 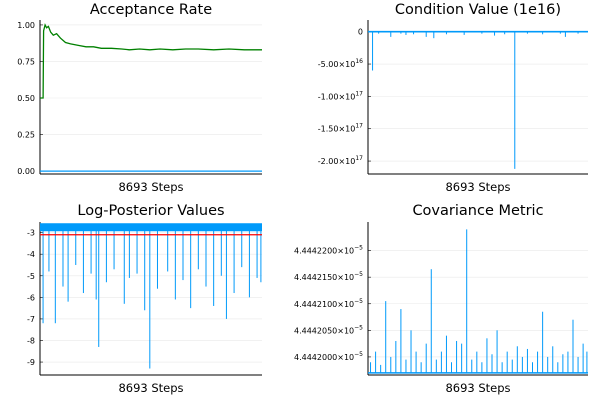 I want to click on chart-title: Acceptance Rate, so click(x=151, y=10).